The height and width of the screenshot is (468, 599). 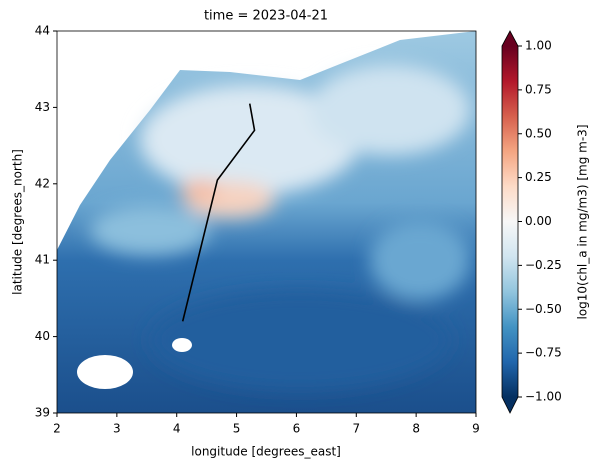 I want to click on colorbar-tick-label: −0.75, so click(x=543, y=353).